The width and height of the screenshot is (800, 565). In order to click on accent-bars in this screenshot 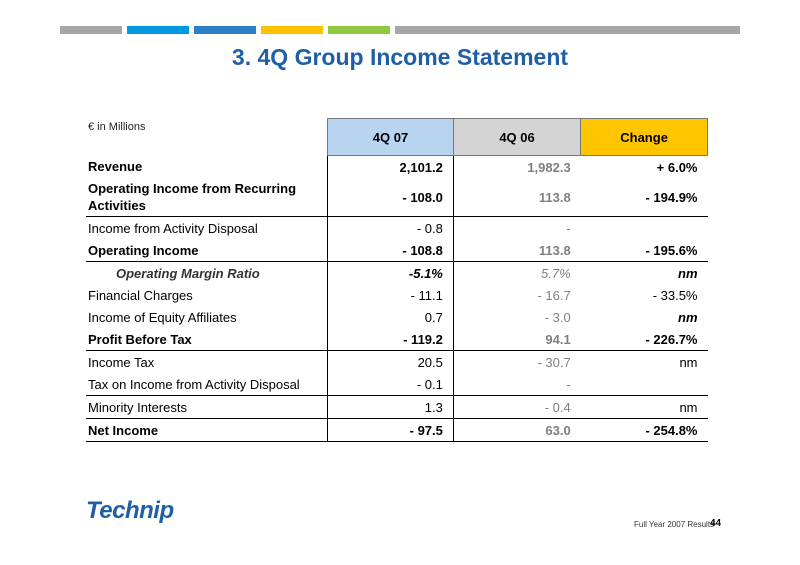, I will do `click(400, 30)`.